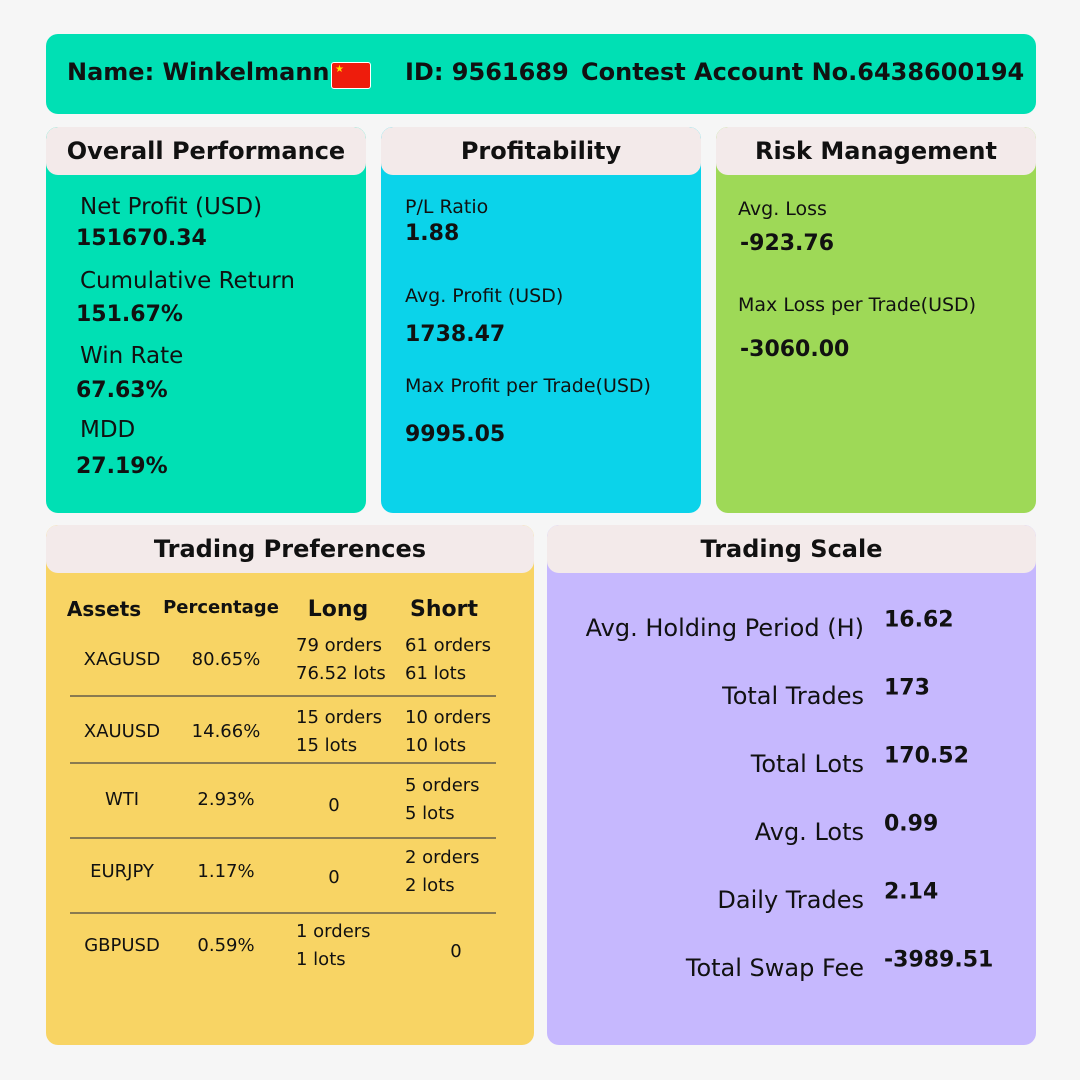  What do you see at coordinates (221, 607) in the screenshot?
I see `column-header: Percentage` at bounding box center [221, 607].